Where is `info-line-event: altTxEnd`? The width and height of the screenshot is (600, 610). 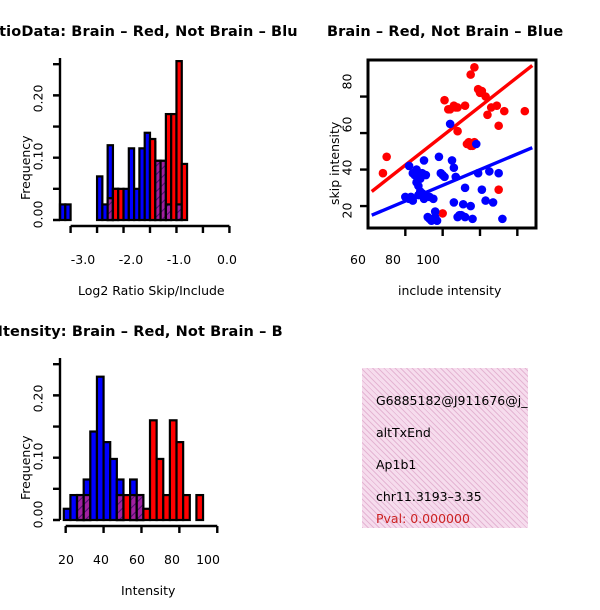 info-line-event: altTxEnd is located at coordinates (403, 432).